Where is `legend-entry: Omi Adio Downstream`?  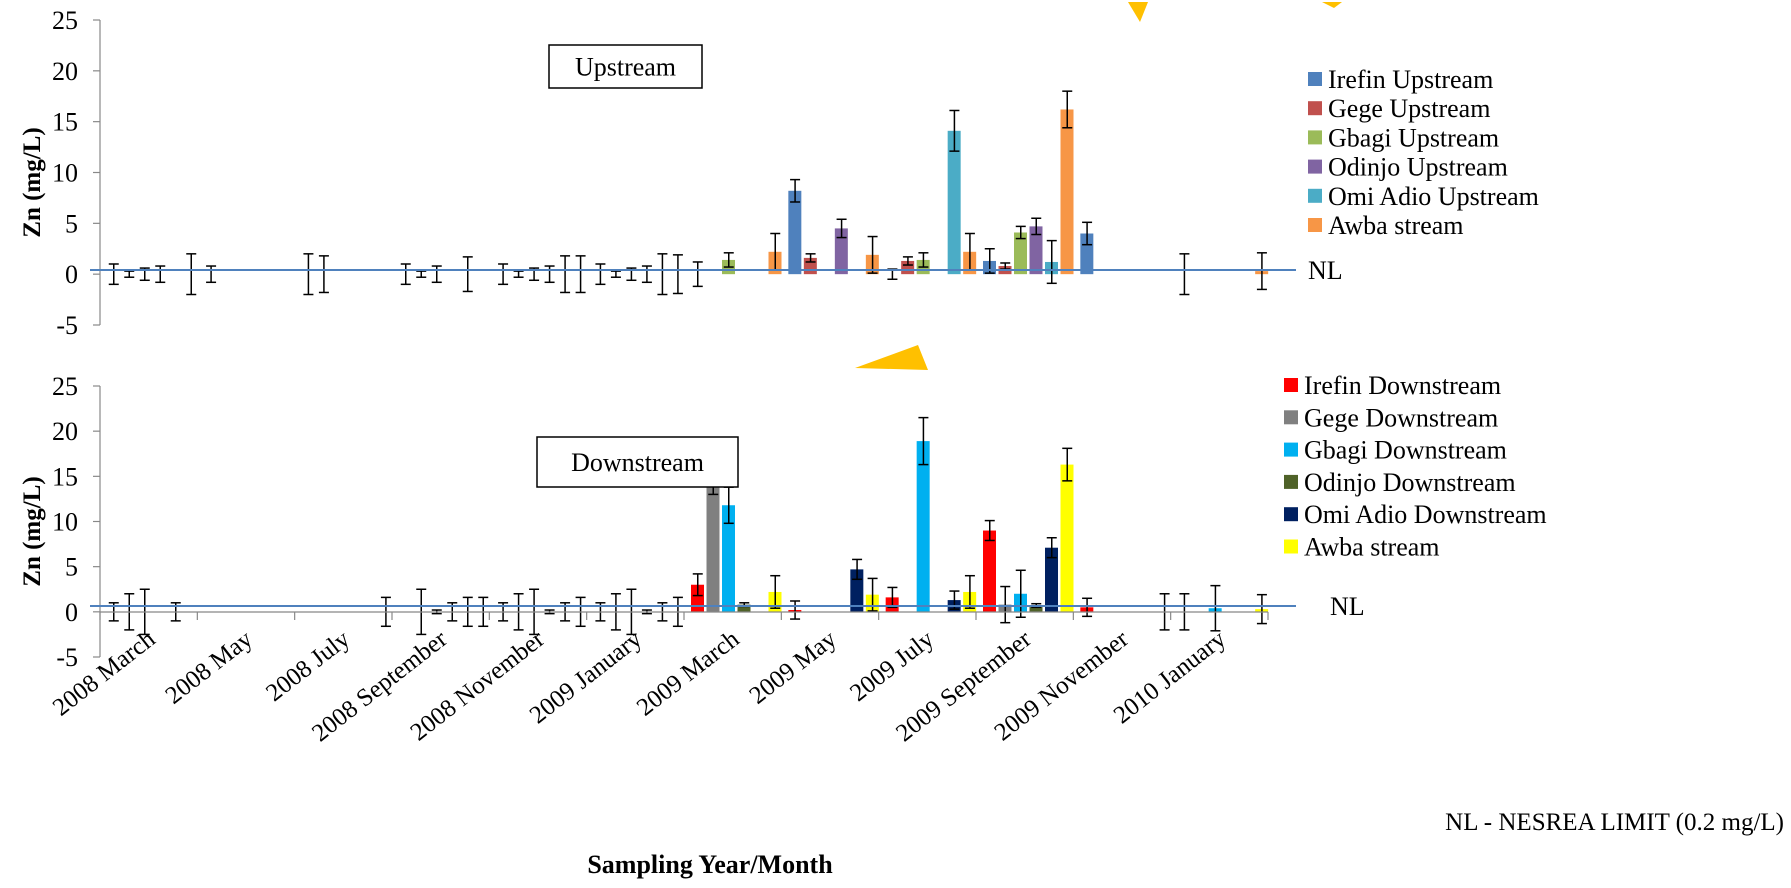 legend-entry: Omi Adio Downstream is located at coordinates (1425, 514).